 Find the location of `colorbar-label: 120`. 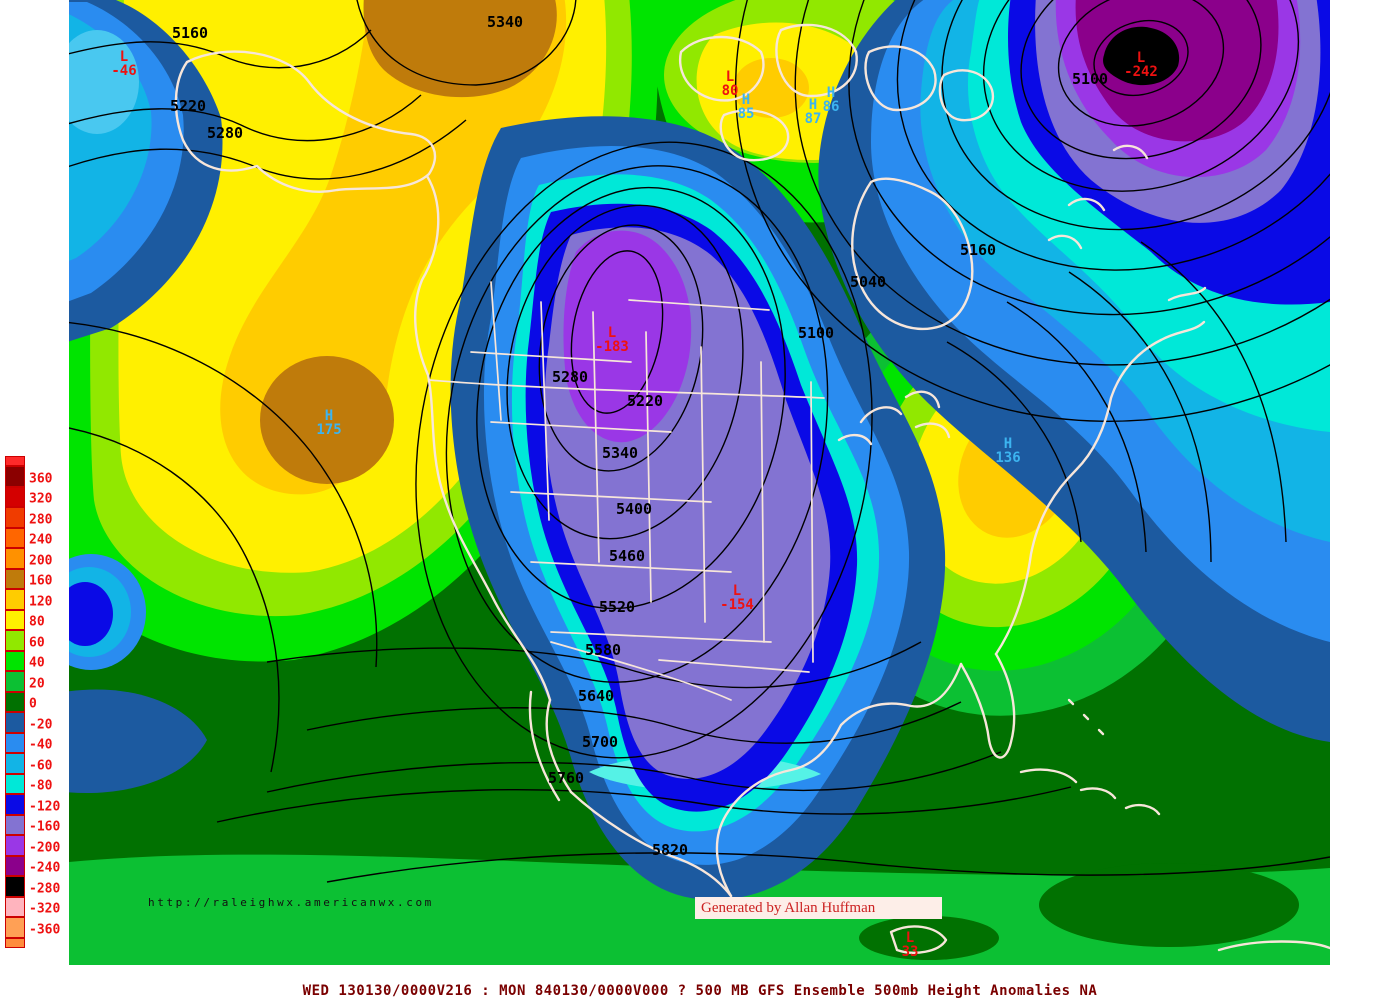

colorbar-label: 120 is located at coordinates (41, 601).